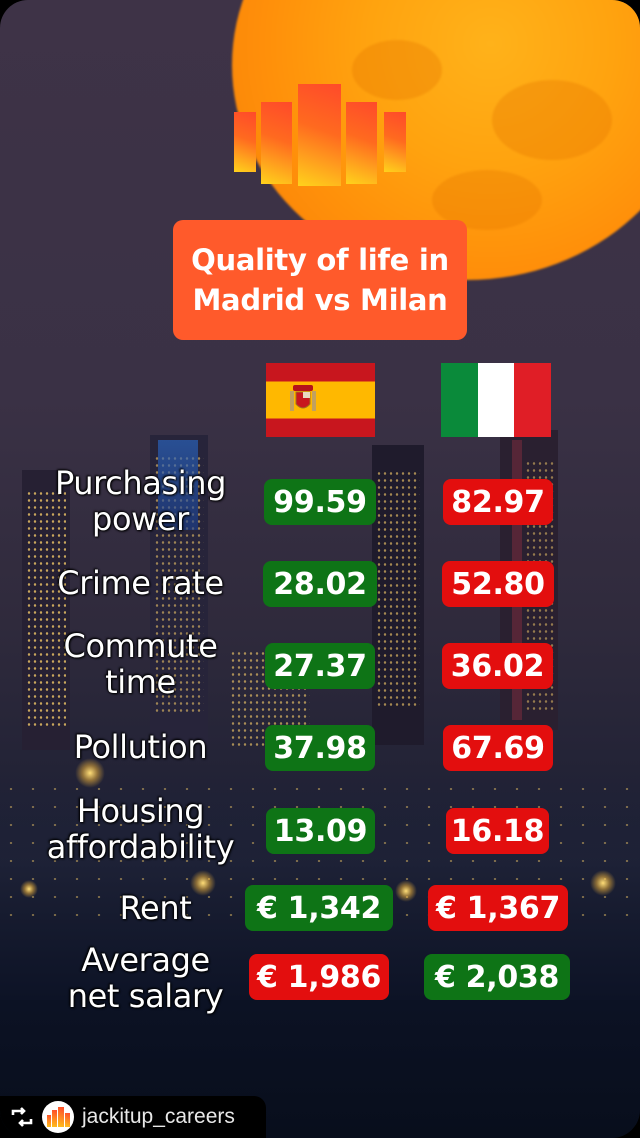 The image size is (640, 1138). Describe the element at coordinates (303, 398) in the screenshot. I see `spain-coat-of-arms-icon` at that location.